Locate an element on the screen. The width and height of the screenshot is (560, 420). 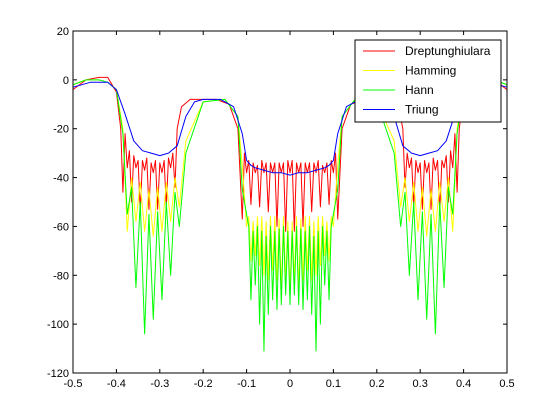
legend-entry-label: Triung is located at coordinates (422, 110).